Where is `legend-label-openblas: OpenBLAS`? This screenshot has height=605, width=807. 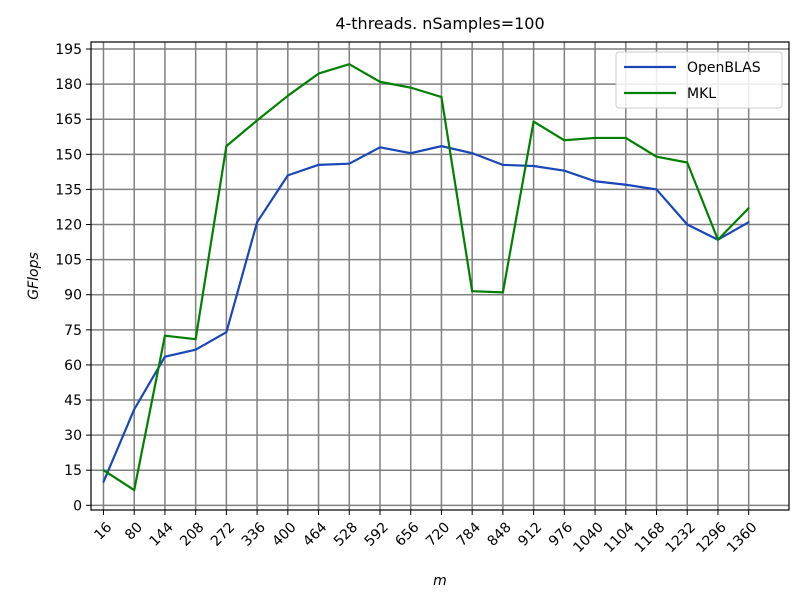
legend-label-openblas: OpenBLAS is located at coordinates (724, 68).